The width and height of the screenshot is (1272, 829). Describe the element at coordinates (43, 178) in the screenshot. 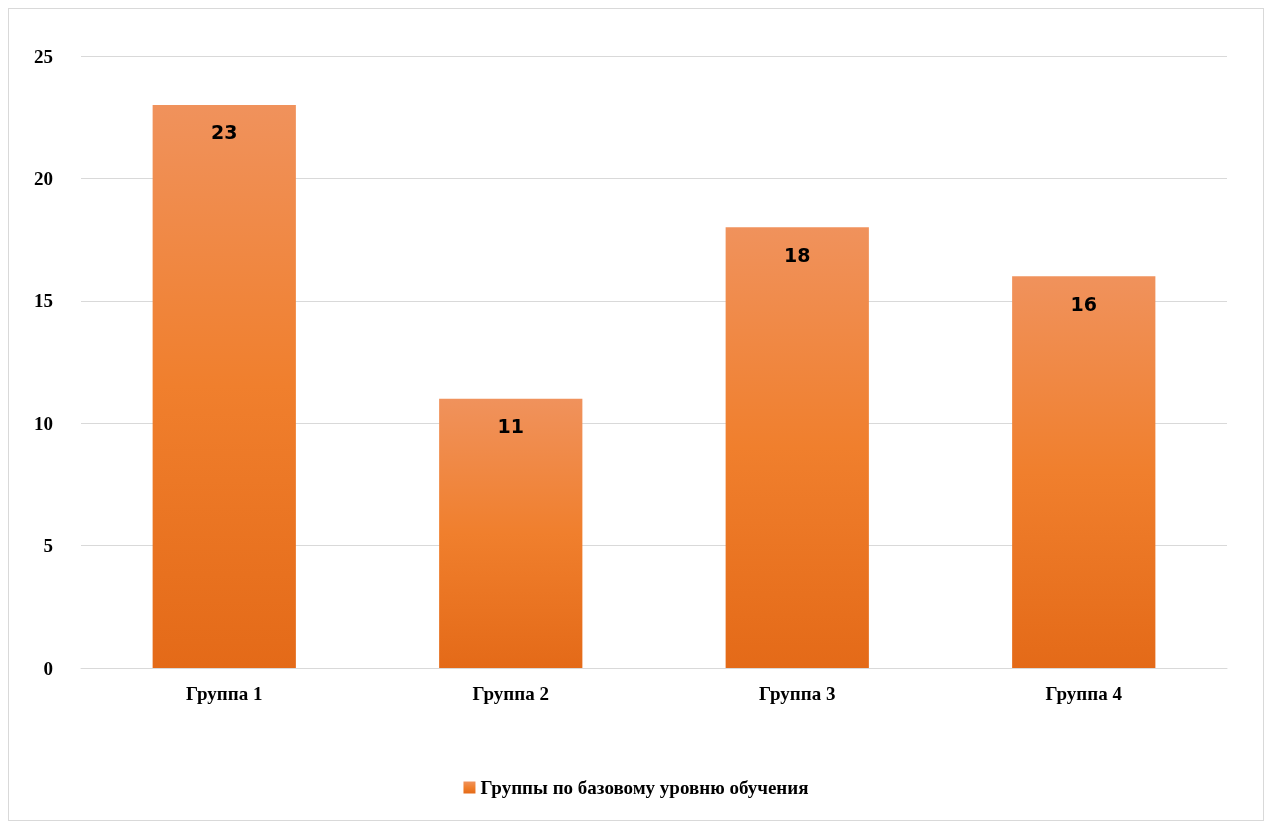

I see `y-tick-label: 20` at that location.